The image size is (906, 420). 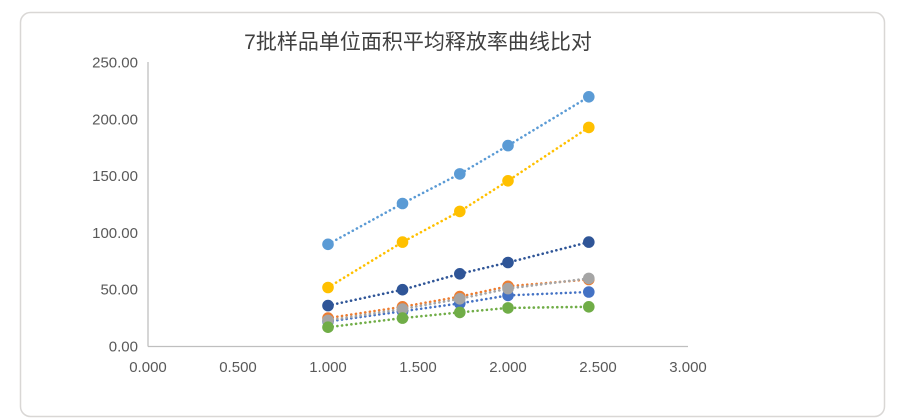 What do you see at coordinates (418, 42) in the screenshot?
I see `chart-title: 7批样品单位面积平均释放率曲线比对` at bounding box center [418, 42].